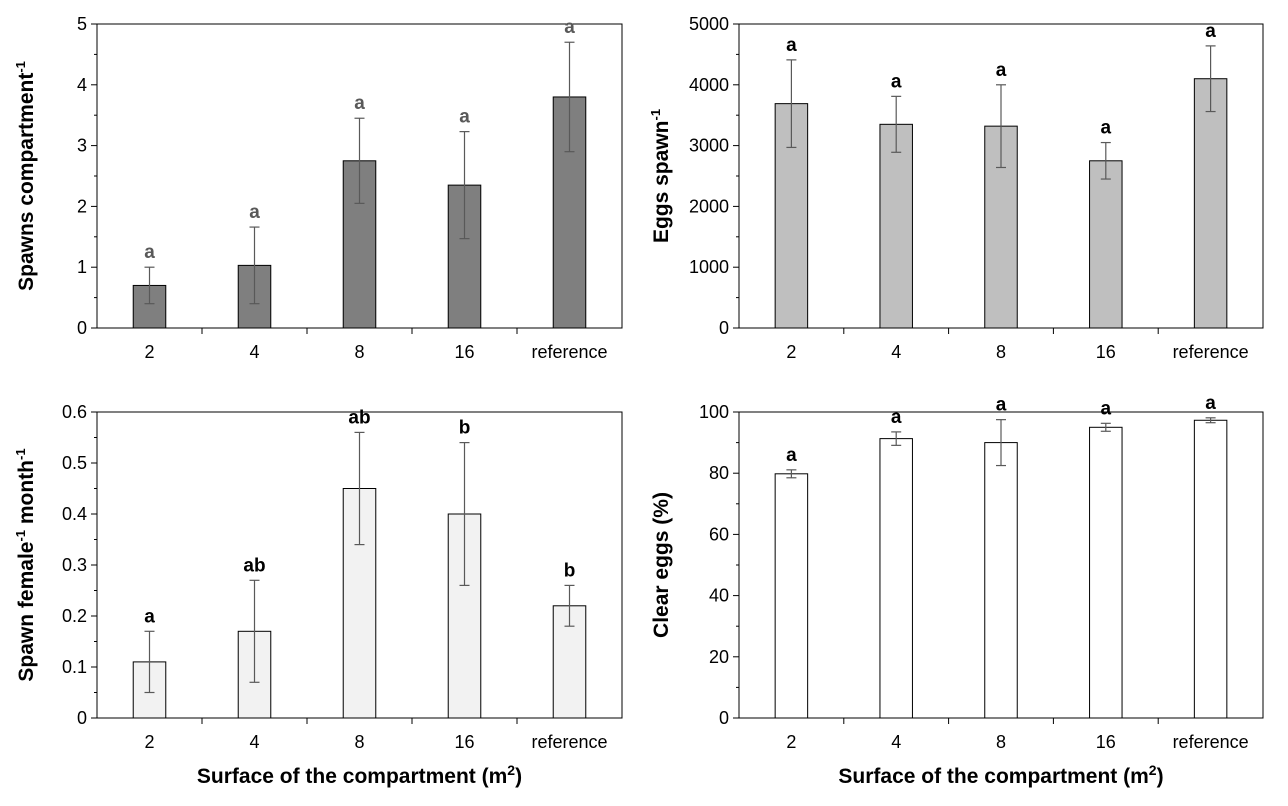  What do you see at coordinates (25, 176) in the screenshot?
I see `y-axis-label: Spawns compartment-1` at bounding box center [25, 176].